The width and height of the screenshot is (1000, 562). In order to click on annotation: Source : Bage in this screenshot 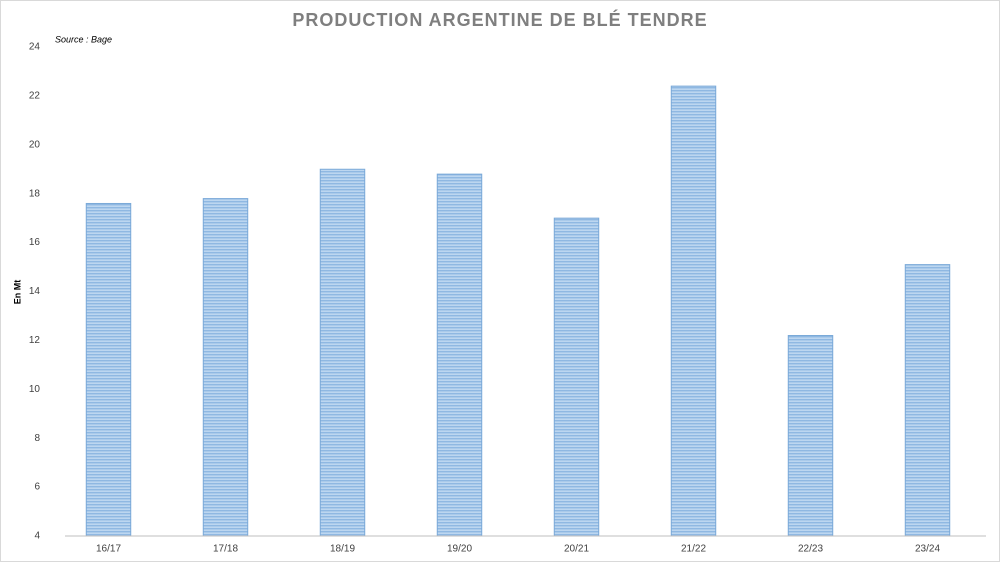, I will do `click(83, 39)`.